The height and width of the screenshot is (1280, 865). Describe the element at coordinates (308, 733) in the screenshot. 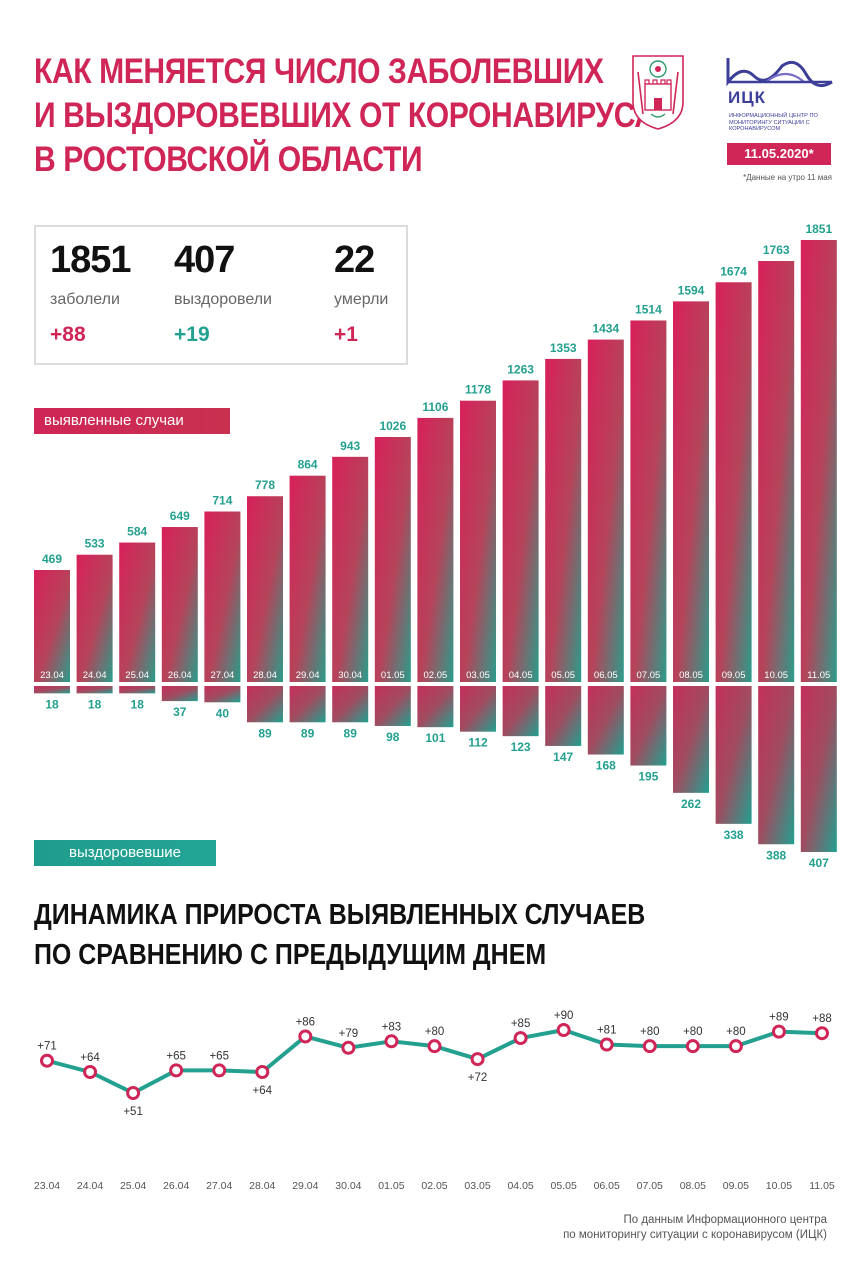

I see `recovered-value-label-29.04: 89` at that location.